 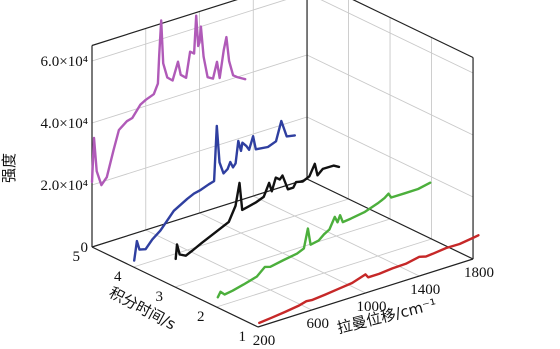 I want to click on x-axis-label: 拉曼位移/cm⁻¹, so click(x=386, y=316).